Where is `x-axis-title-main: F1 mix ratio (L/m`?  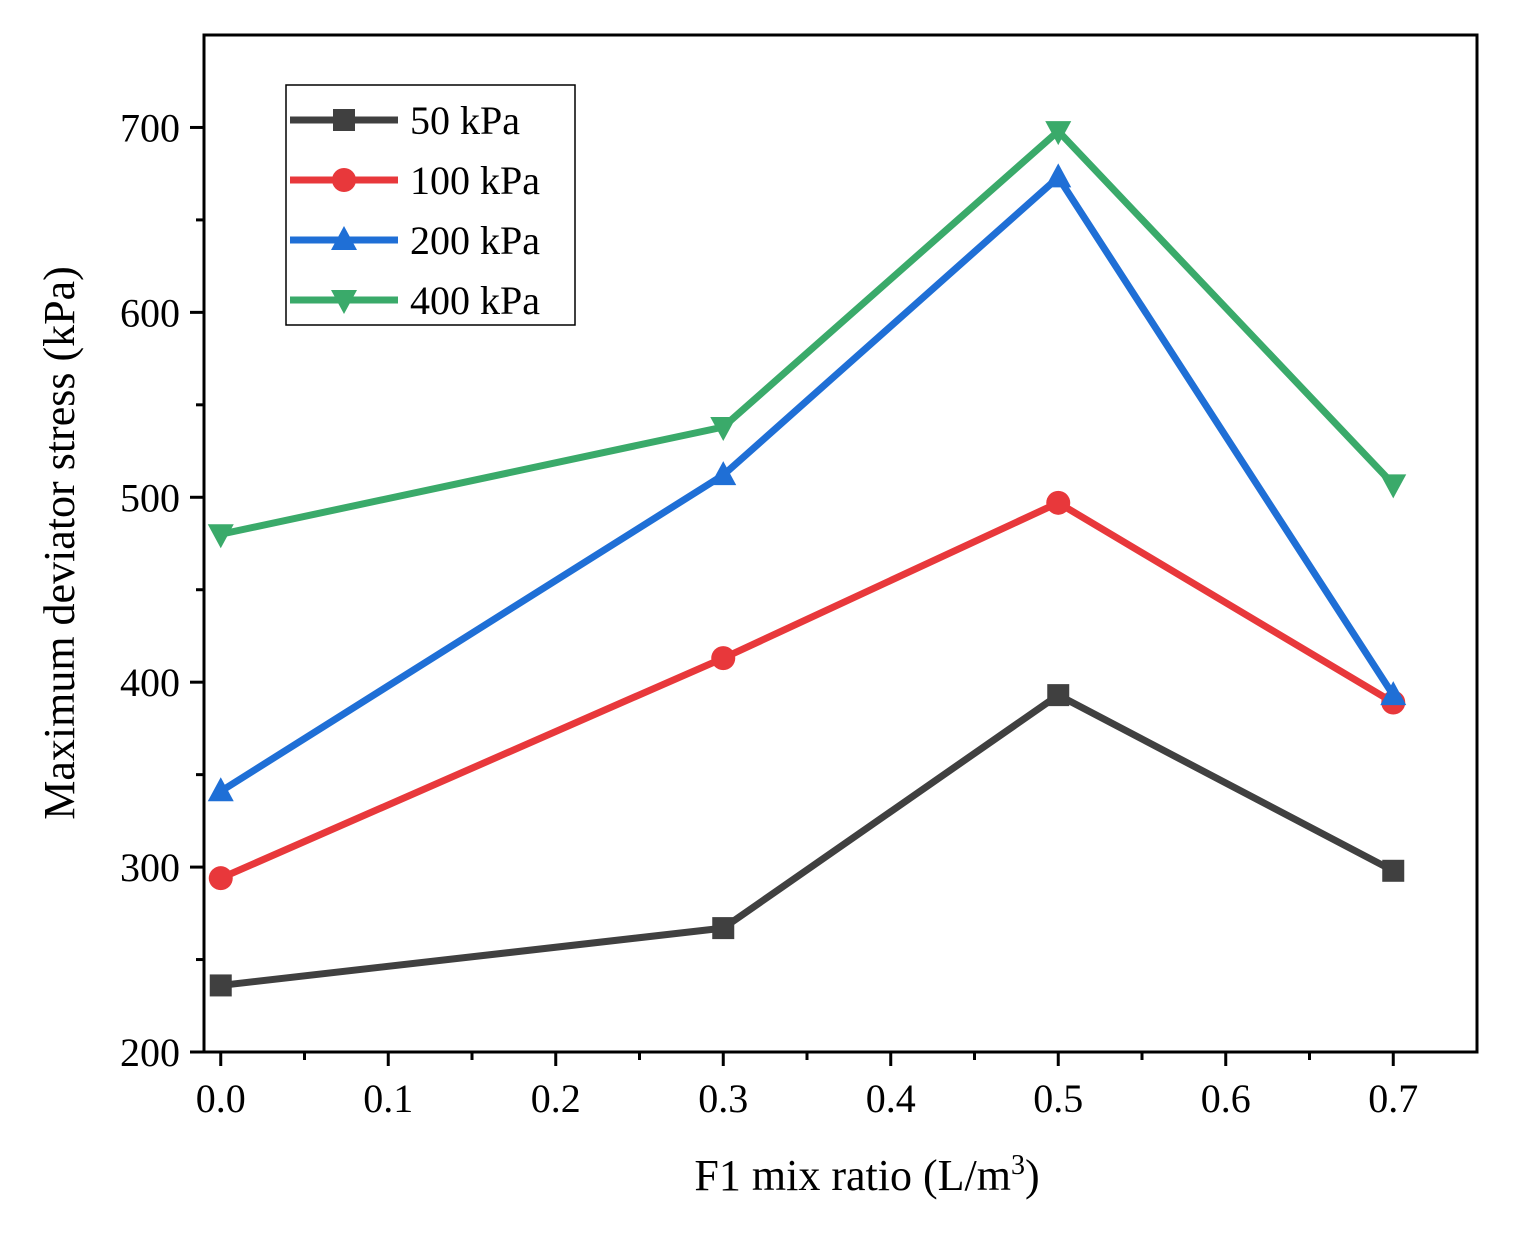 x-axis-title-main: F1 mix ratio (L/m is located at coordinates (852, 1175).